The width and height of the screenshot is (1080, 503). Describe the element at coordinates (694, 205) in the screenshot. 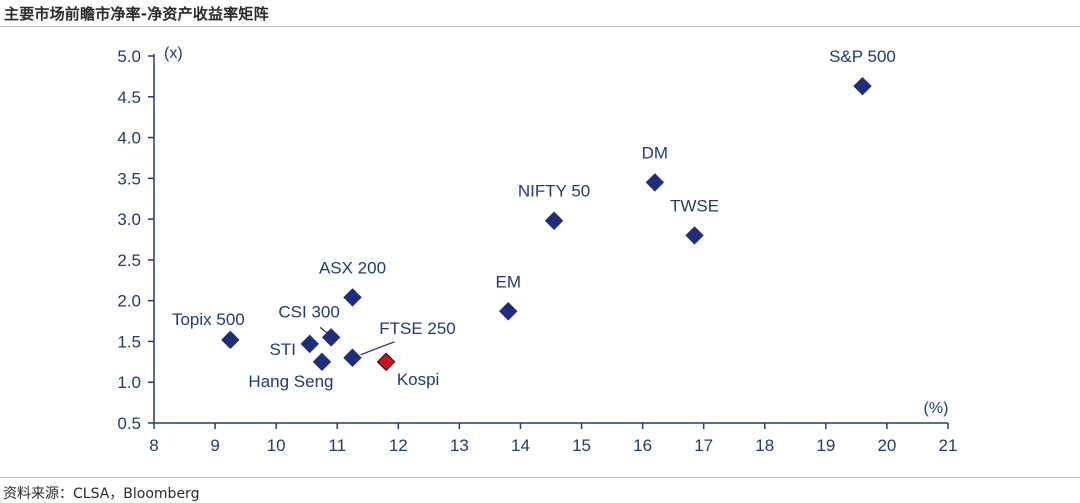

I see `label-twse: TWSE` at that location.